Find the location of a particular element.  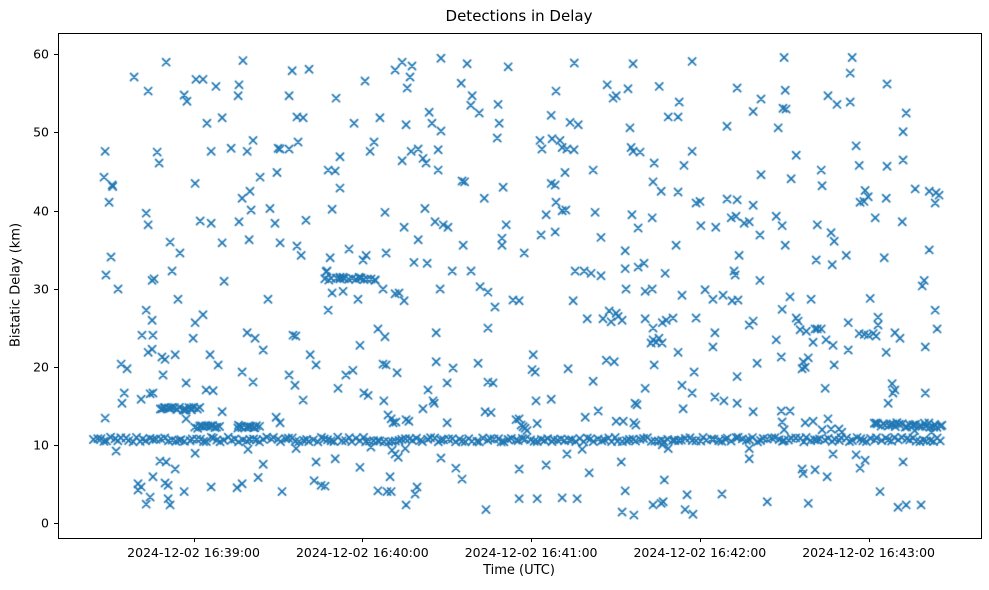

x-tick-label: 2024-12-02 16:42:00 is located at coordinates (700, 552).